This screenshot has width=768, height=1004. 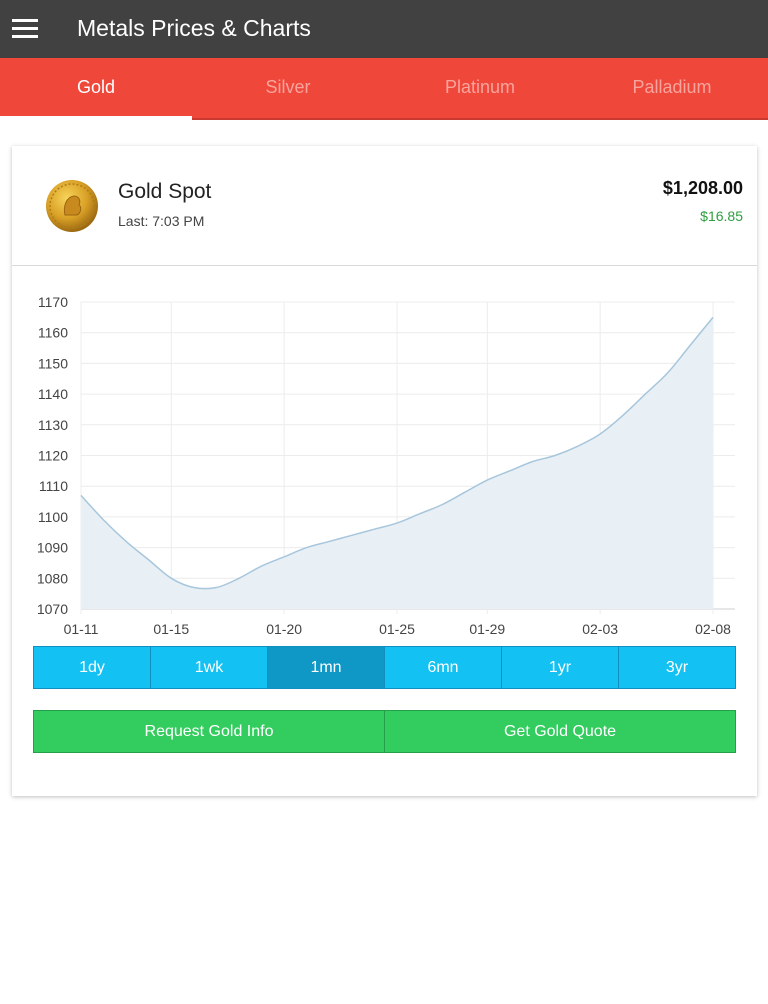 What do you see at coordinates (713, 629) in the screenshot?
I see `x-tick-label: 02-08` at bounding box center [713, 629].